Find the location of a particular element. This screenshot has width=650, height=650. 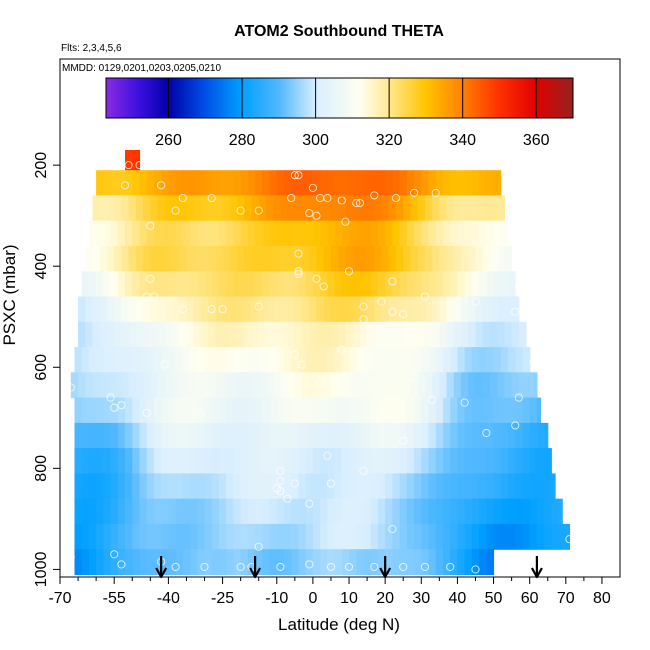

heatmap-cell-r6-lat51 is located at coordinates (501, 309).